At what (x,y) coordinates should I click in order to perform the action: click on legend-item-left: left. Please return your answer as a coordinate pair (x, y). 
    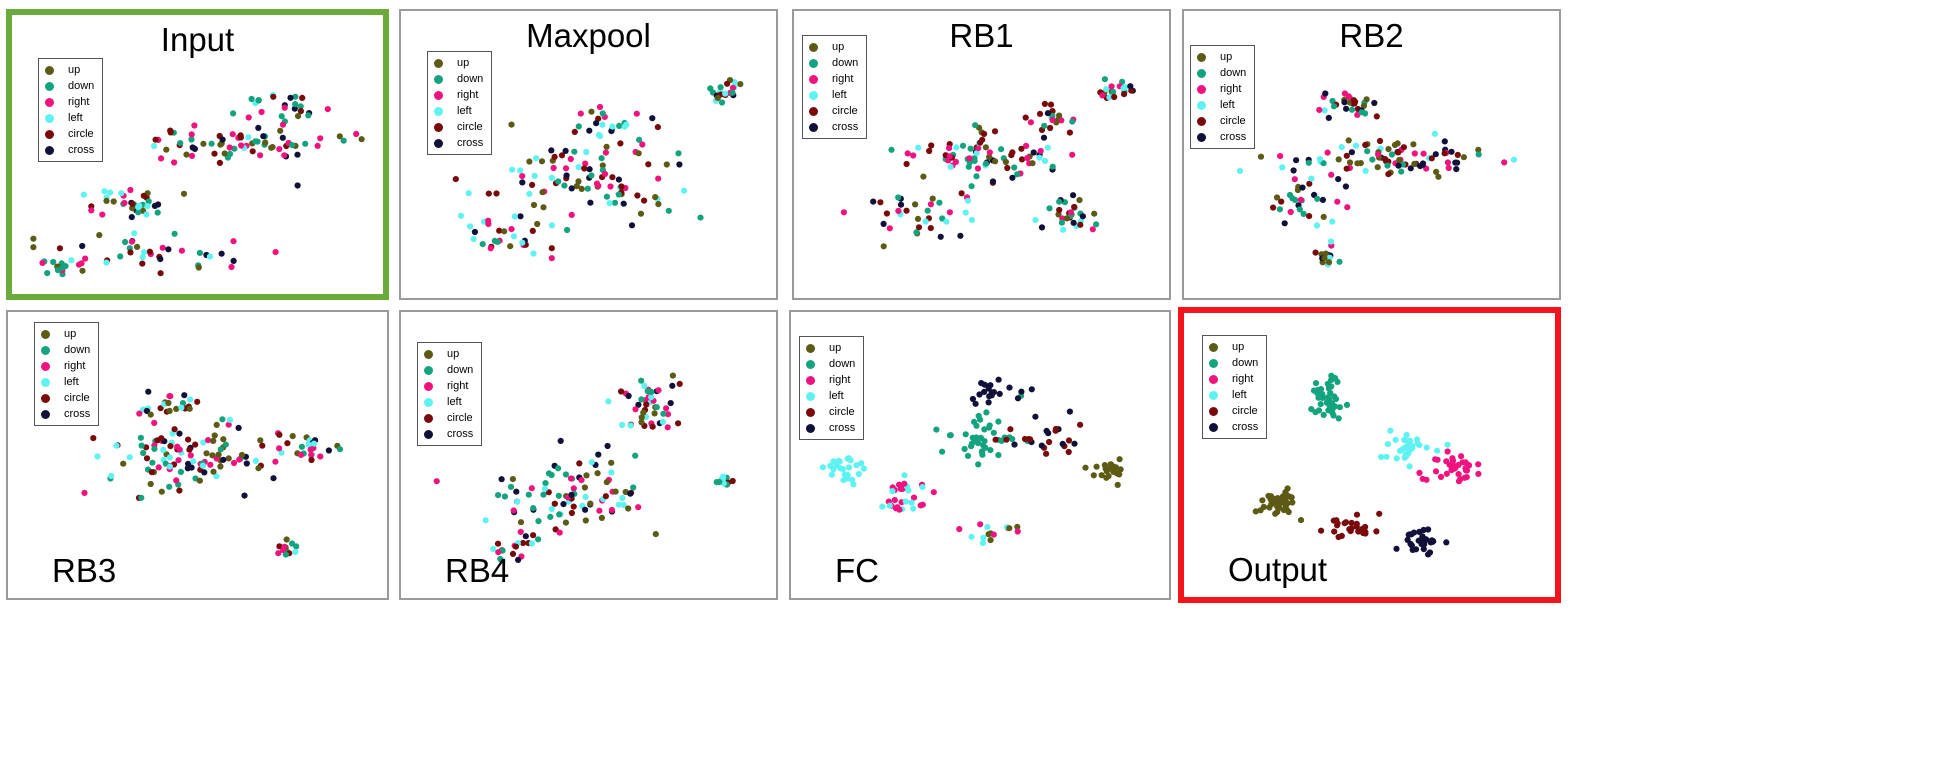
    Looking at the image, I should click on (69, 118).